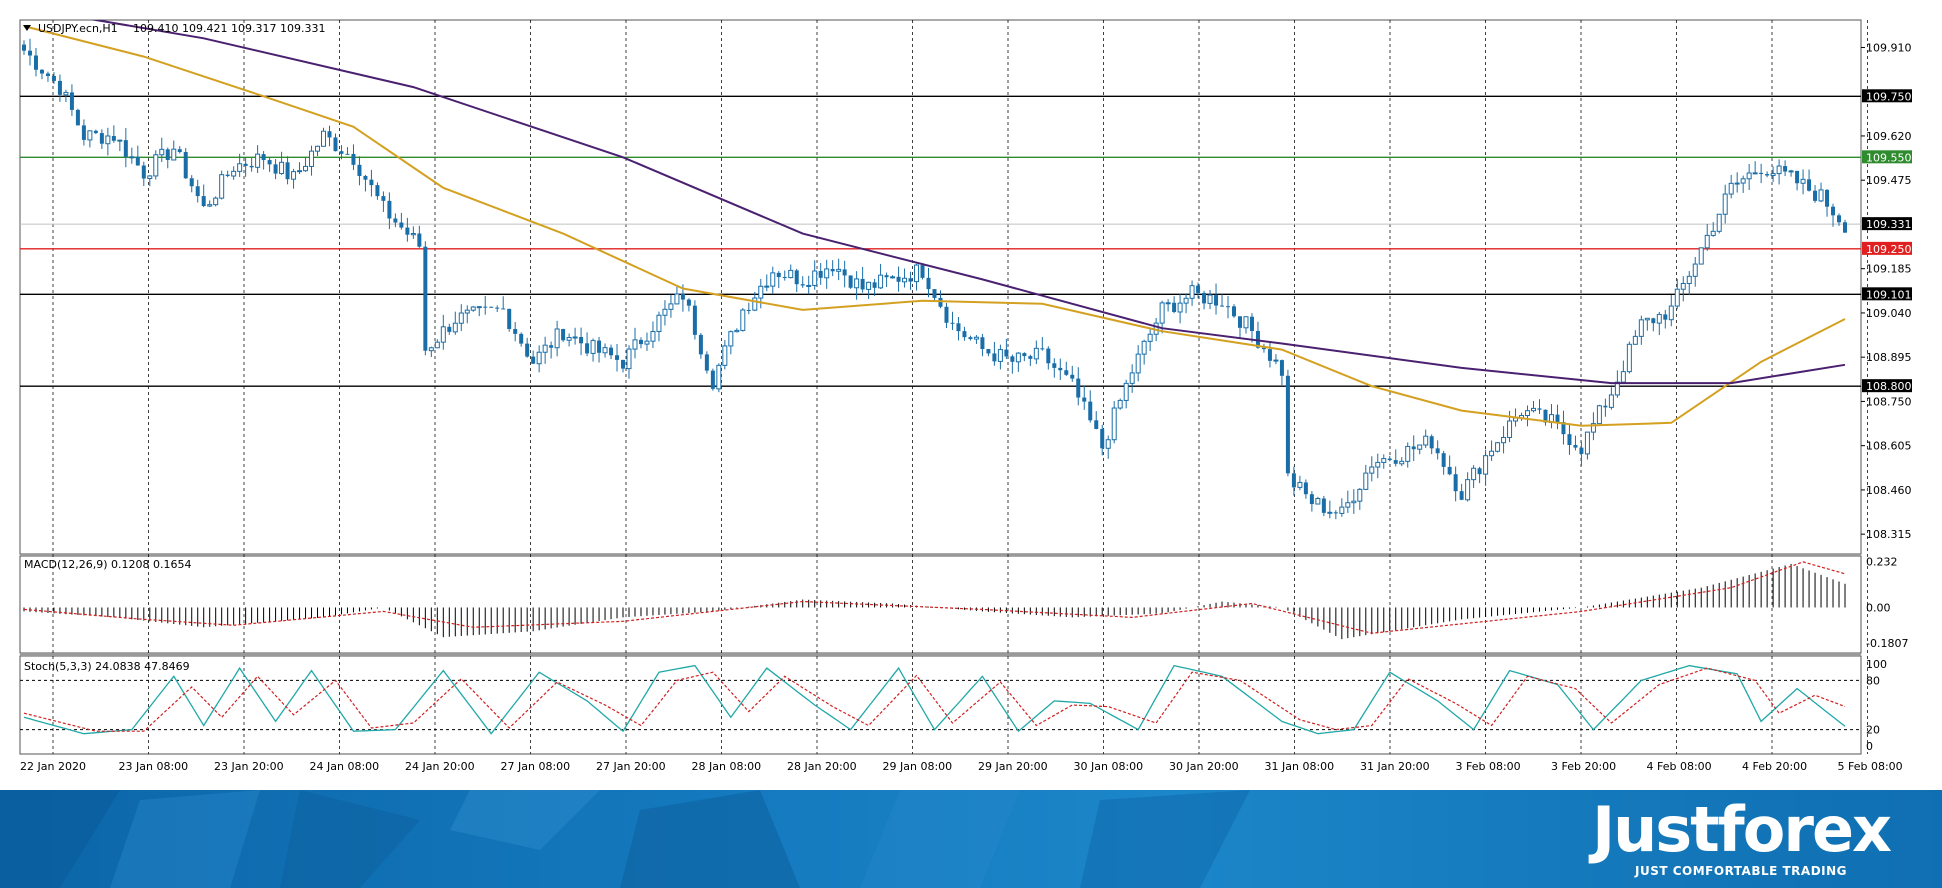 This screenshot has width=1942, height=888. I want to click on x-tick-label: 30 Jan 20:00, so click(1204, 766).